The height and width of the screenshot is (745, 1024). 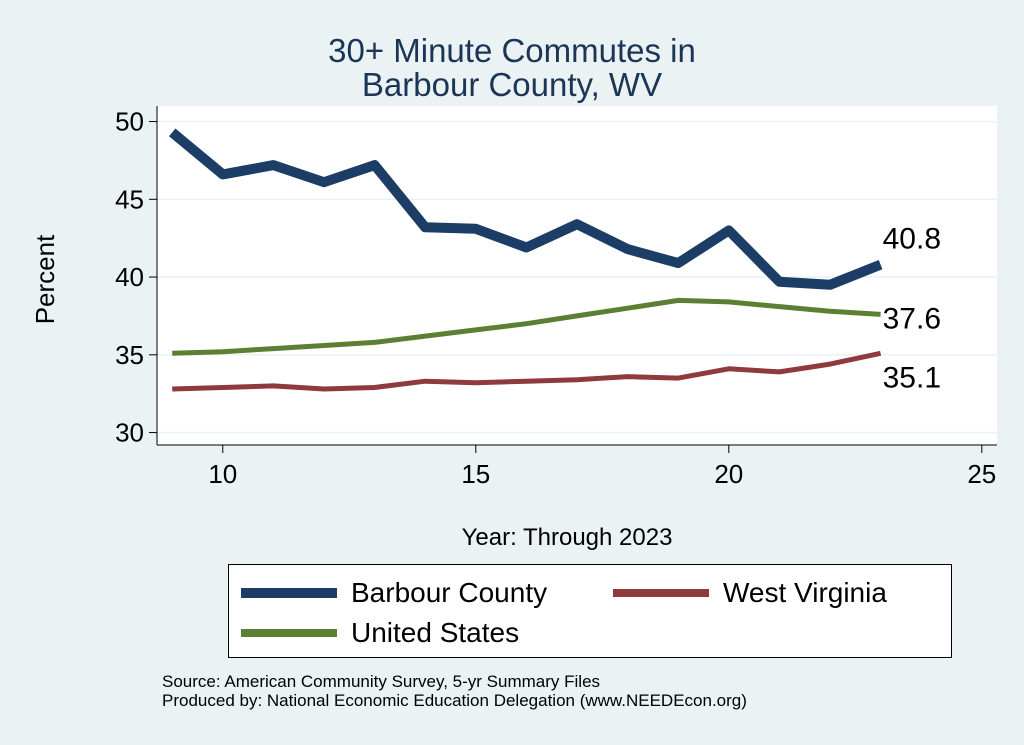 What do you see at coordinates (728, 474) in the screenshot?
I see `x-tick-label-20: 20` at bounding box center [728, 474].